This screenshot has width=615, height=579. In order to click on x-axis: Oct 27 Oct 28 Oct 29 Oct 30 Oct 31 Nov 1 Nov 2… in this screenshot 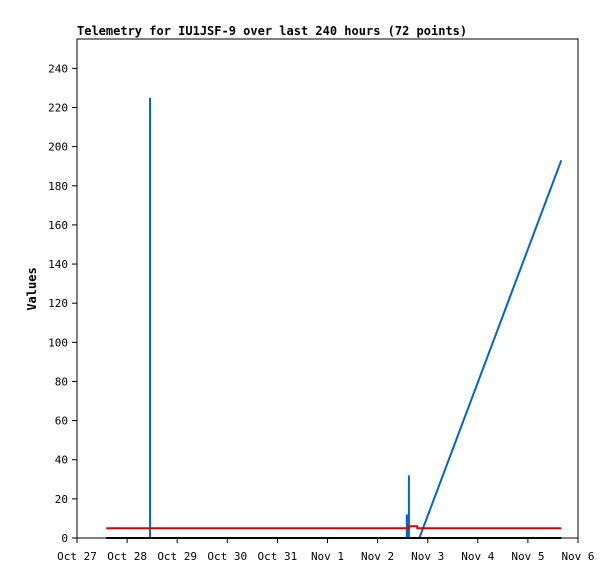, I will do `click(326, 550)`.